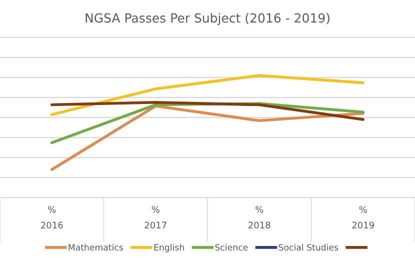 The height and width of the screenshot is (260, 415). Describe the element at coordinates (95, 247) in the screenshot. I see `legend-label: Mathematics` at that location.